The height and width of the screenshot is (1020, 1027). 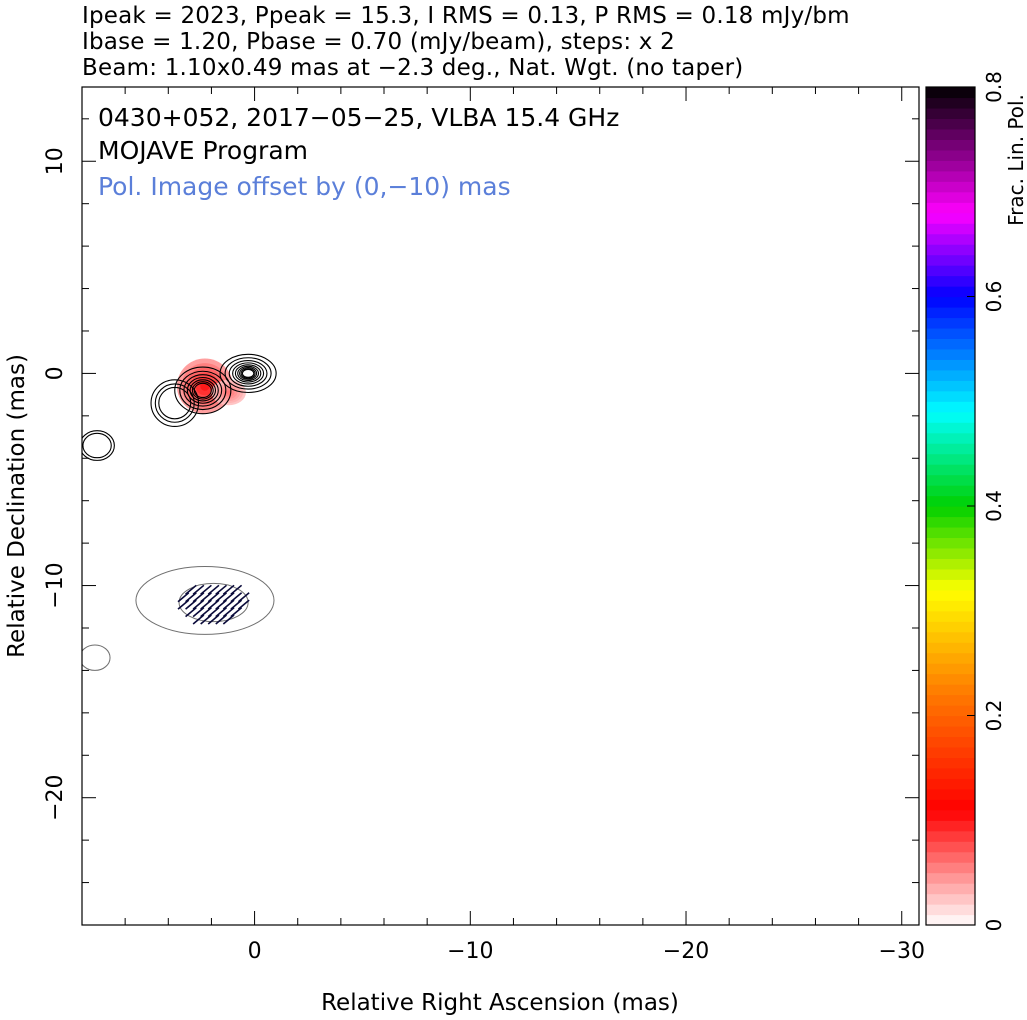 I want to click on x-tick-label: 0, so click(x=255, y=951).